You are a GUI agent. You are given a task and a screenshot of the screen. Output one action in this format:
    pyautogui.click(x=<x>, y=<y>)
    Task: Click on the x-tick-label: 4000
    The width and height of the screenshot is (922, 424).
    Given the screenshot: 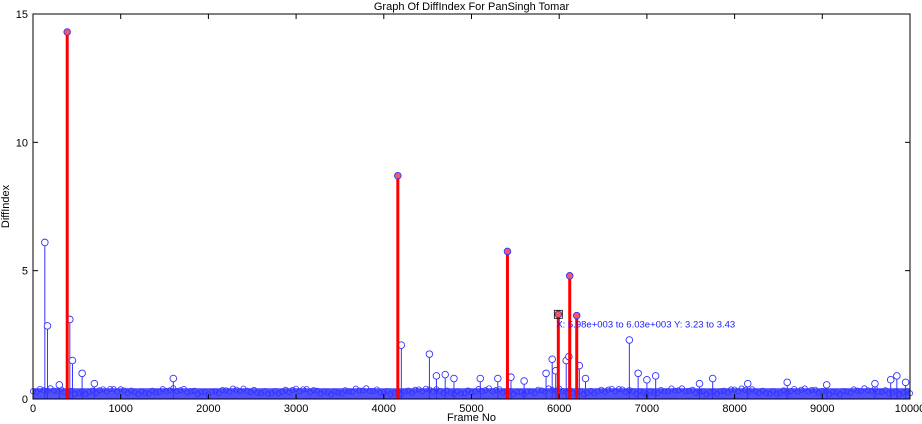 What is the action you would take?
    pyautogui.click(x=384, y=409)
    